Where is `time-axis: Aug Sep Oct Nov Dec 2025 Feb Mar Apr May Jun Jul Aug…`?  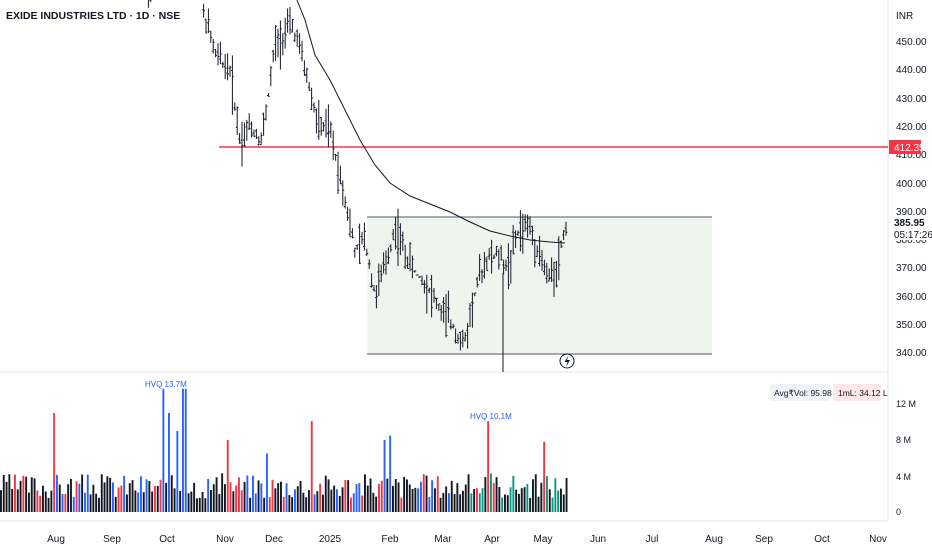
time-axis: Aug Sep Oct Nov Dec 2025 Feb Mar Apr May Jun Jul Aug… is located at coordinates (467, 539).